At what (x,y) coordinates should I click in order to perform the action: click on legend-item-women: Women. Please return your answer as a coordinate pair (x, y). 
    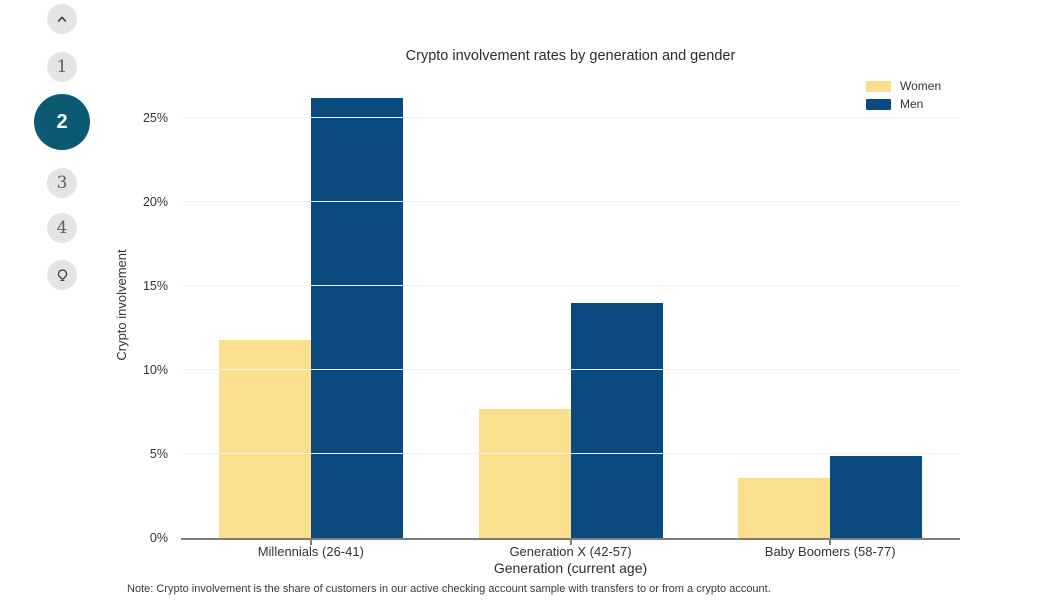
    Looking at the image, I should click on (903, 86).